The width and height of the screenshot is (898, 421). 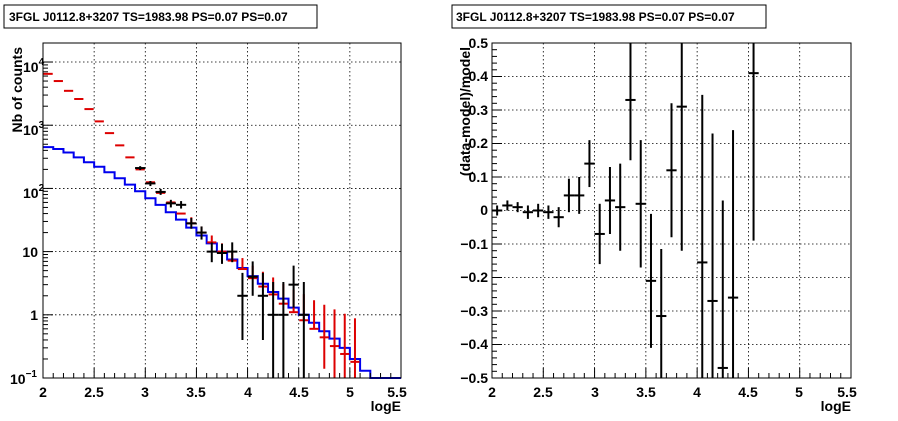 What do you see at coordinates (479, 110) in the screenshot?
I see `right-y-tick: 0.3` at bounding box center [479, 110].